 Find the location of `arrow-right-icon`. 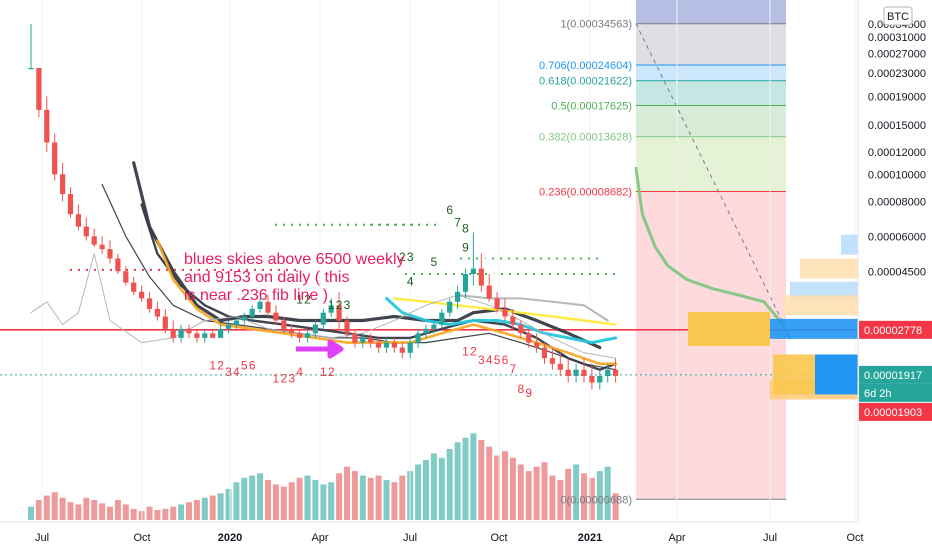

arrow-right-icon is located at coordinates (320, 349).